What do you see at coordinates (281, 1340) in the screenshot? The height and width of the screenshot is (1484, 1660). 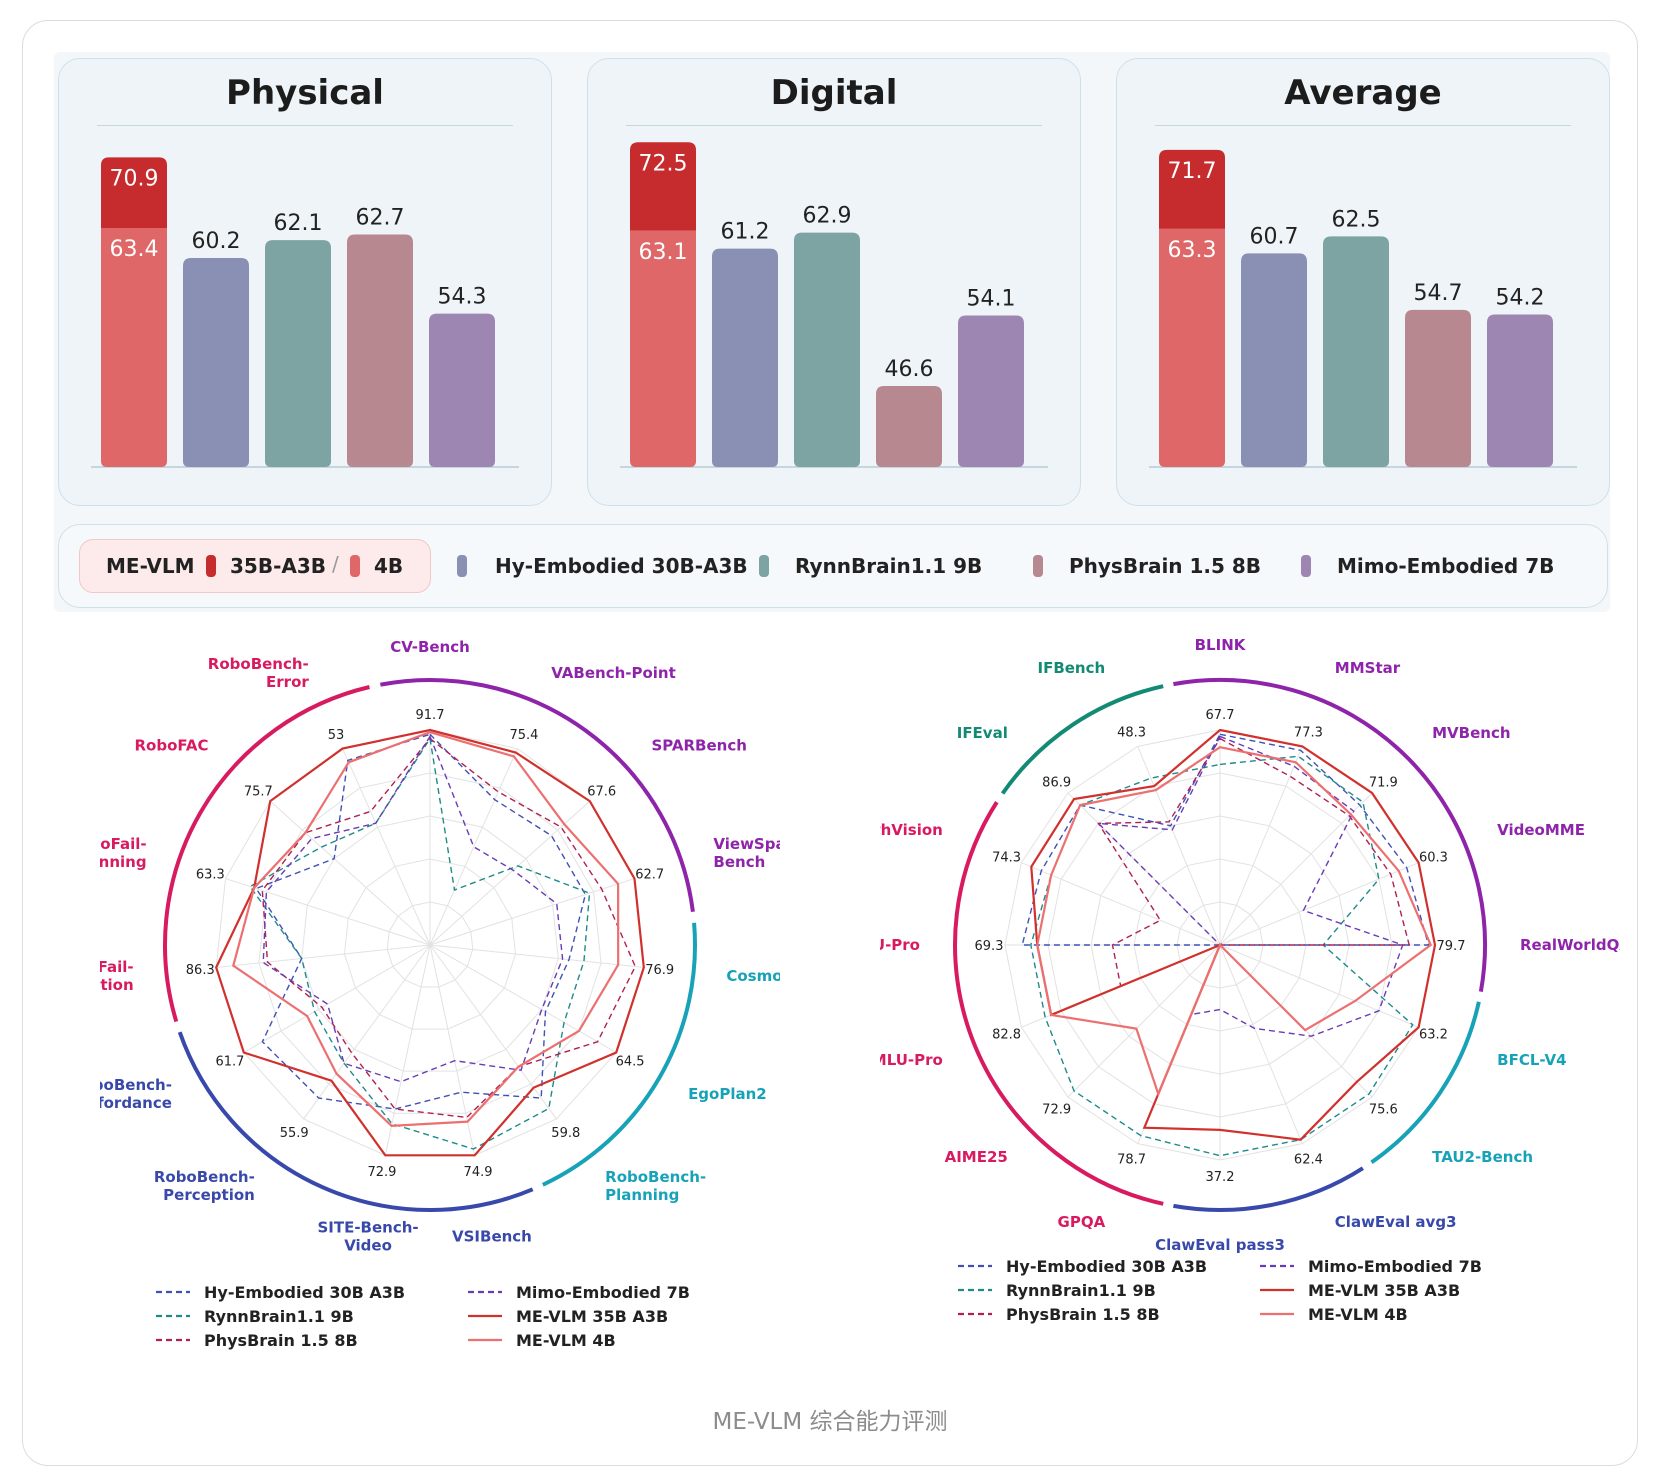 I see `radar-legend-label: PhysBrain 1.5 8B` at bounding box center [281, 1340].